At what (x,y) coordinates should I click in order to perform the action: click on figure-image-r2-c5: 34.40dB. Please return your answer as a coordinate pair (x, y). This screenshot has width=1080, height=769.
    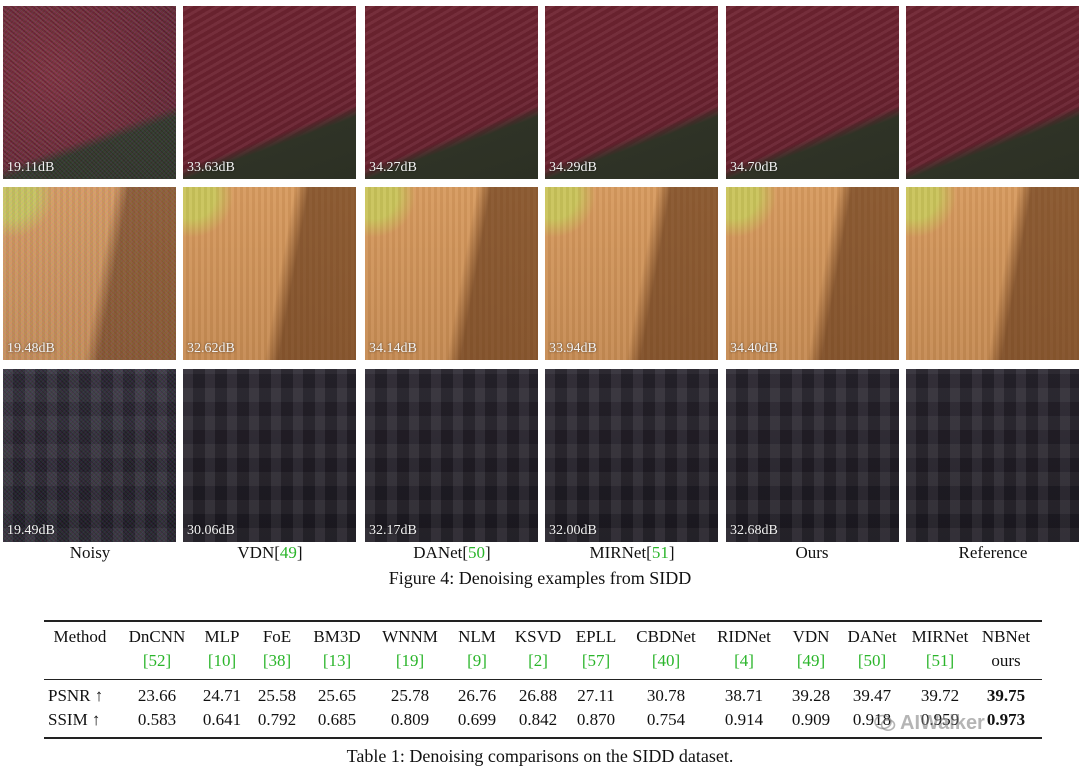
    Looking at the image, I should click on (812, 273).